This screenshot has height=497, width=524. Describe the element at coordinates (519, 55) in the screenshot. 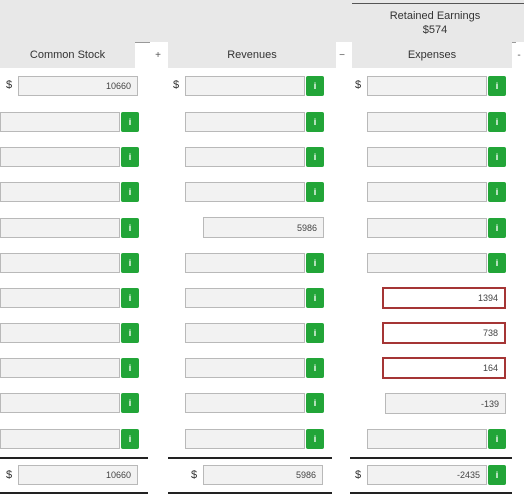

I see `operator-dash: -` at that location.